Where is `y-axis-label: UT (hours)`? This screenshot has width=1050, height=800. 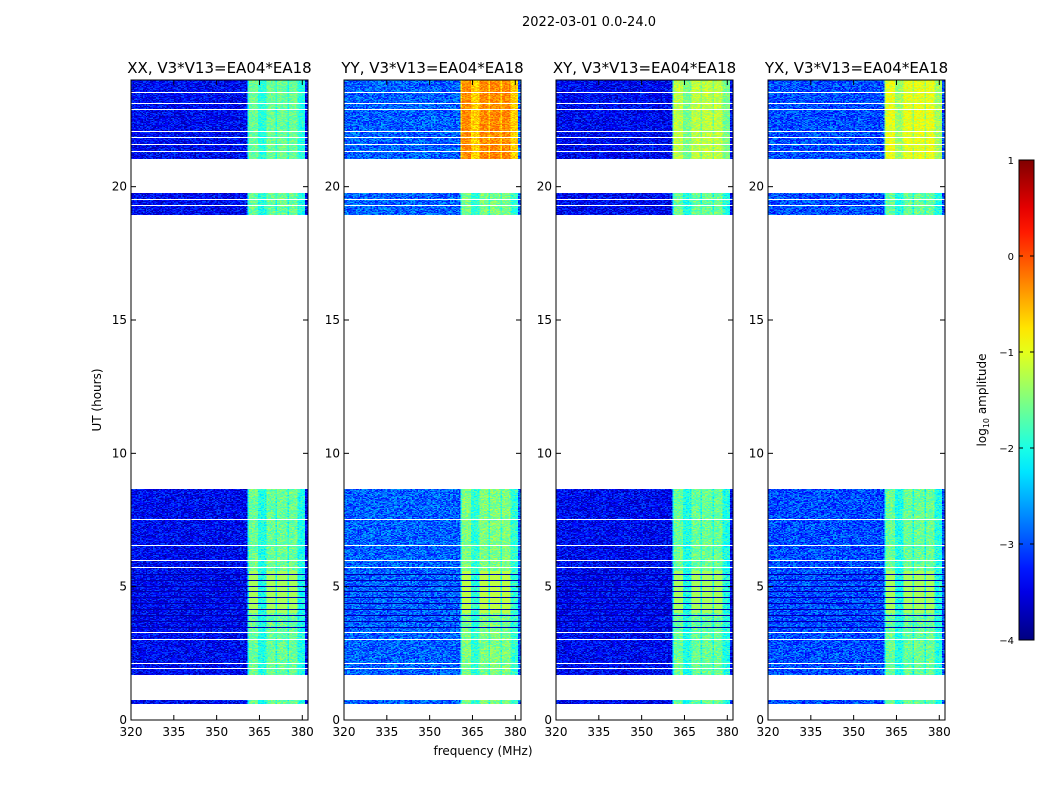 y-axis-label: UT (hours) is located at coordinates (97, 399).